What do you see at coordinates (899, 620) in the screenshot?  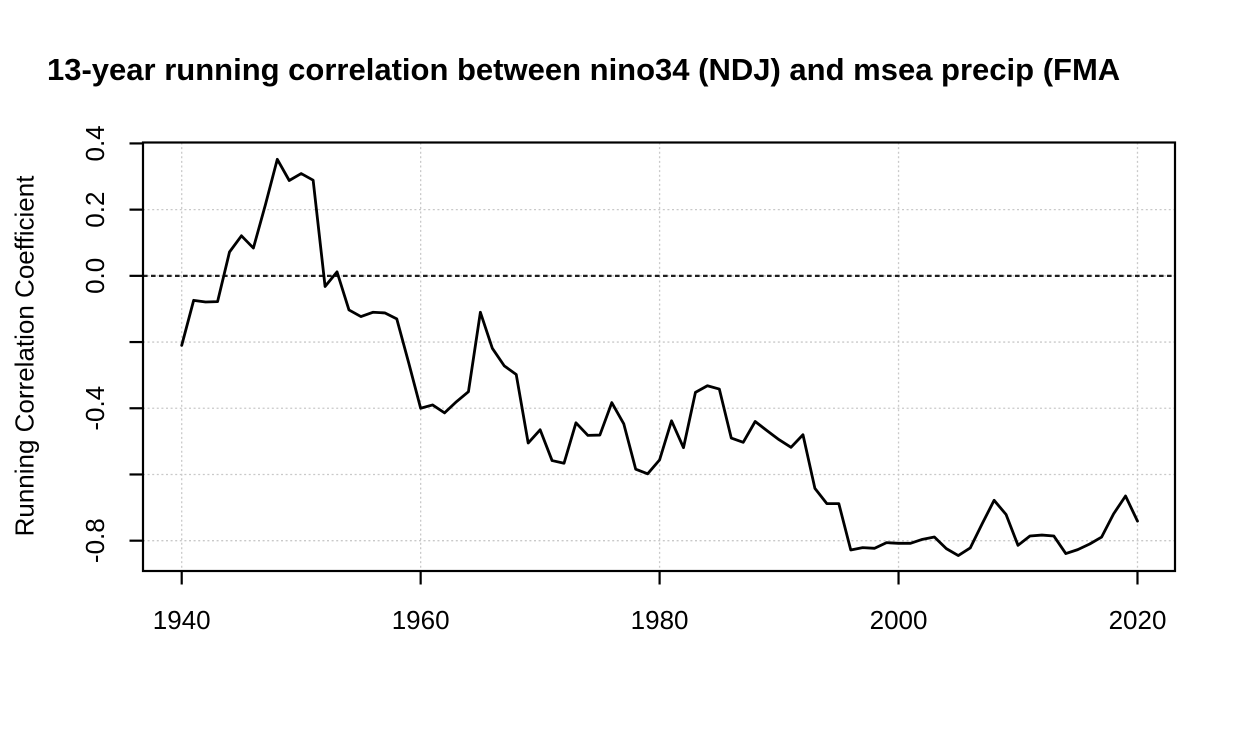 I see `x-tick-label: 2000` at bounding box center [899, 620].